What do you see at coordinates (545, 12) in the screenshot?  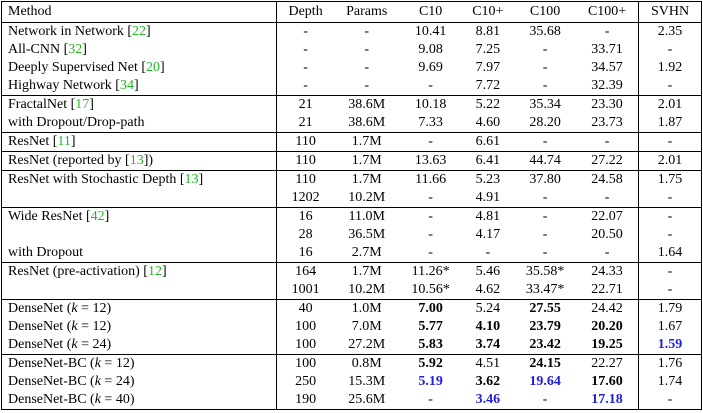 I see `column-header: C100` at bounding box center [545, 12].